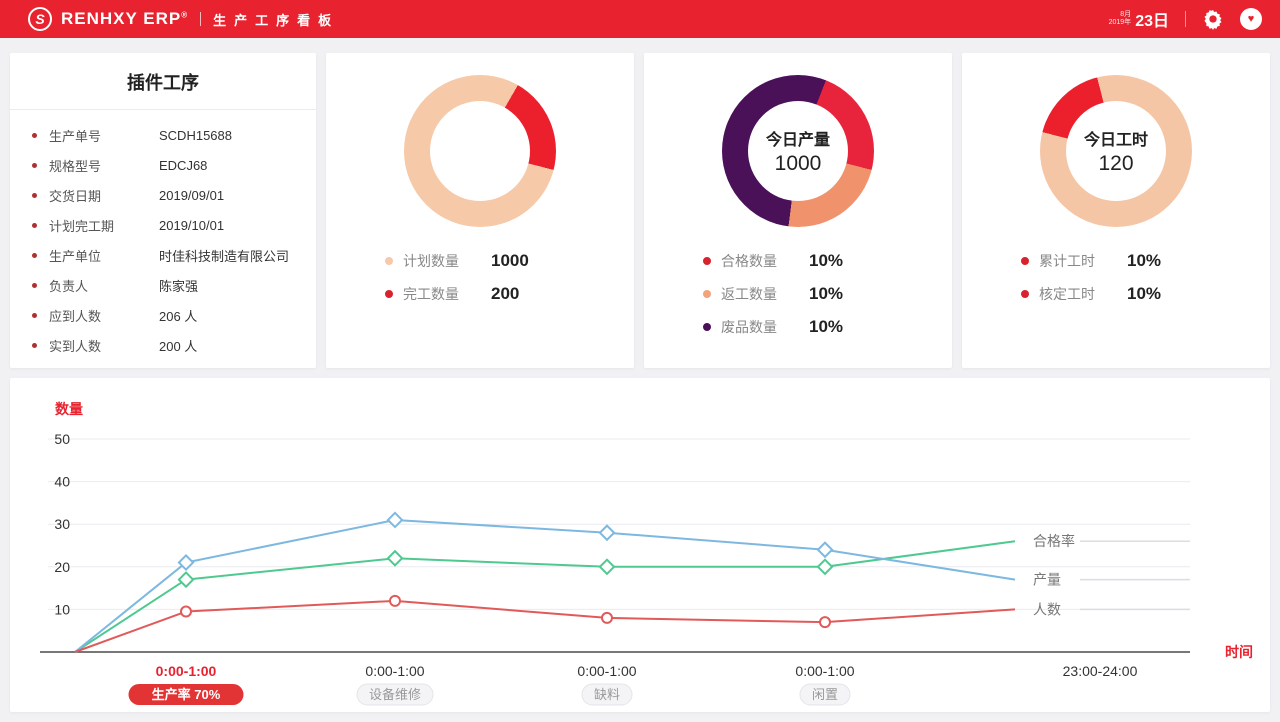 The image size is (1280, 722). I want to click on info-row: 生产单位 时佳科技制造有限公司, so click(165, 255).